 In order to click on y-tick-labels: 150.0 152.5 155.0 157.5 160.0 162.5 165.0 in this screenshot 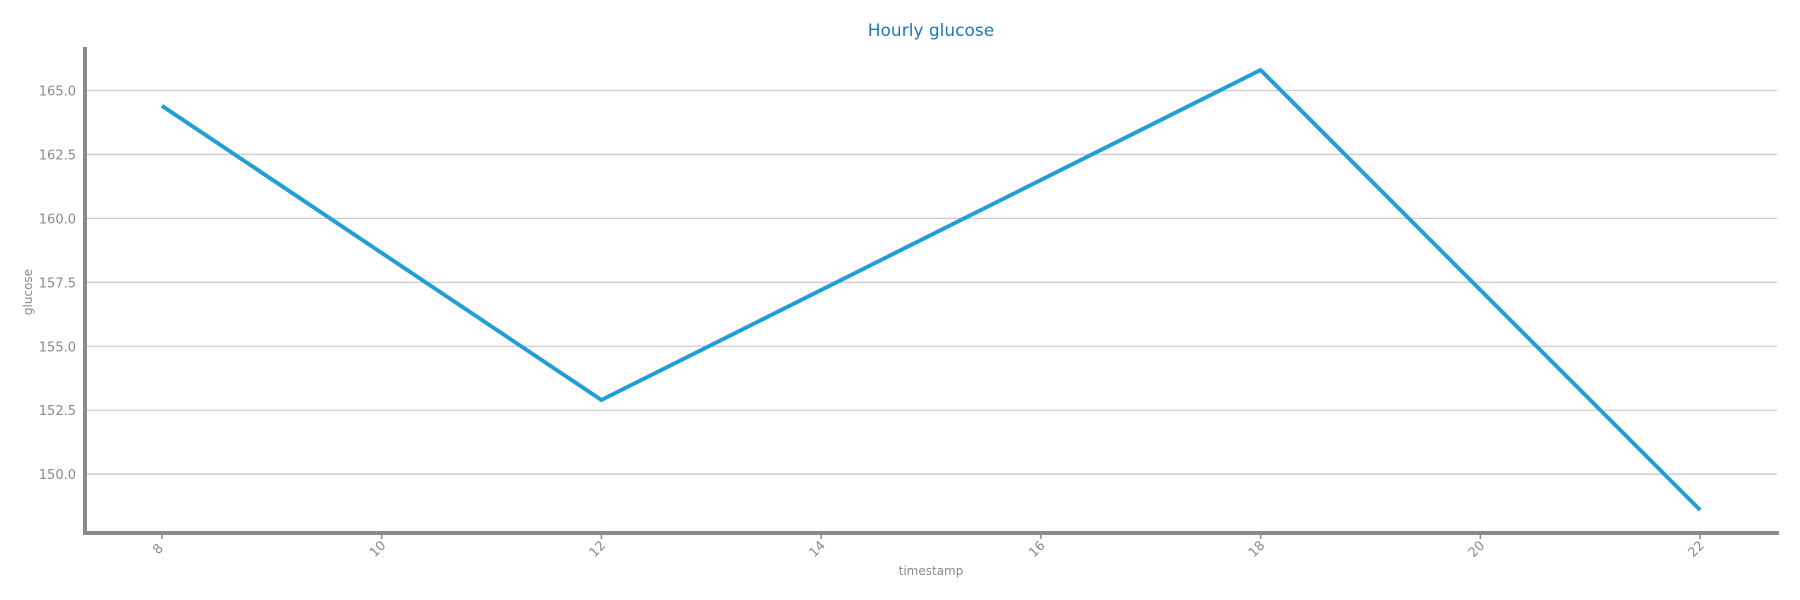, I will do `click(57, 283)`.